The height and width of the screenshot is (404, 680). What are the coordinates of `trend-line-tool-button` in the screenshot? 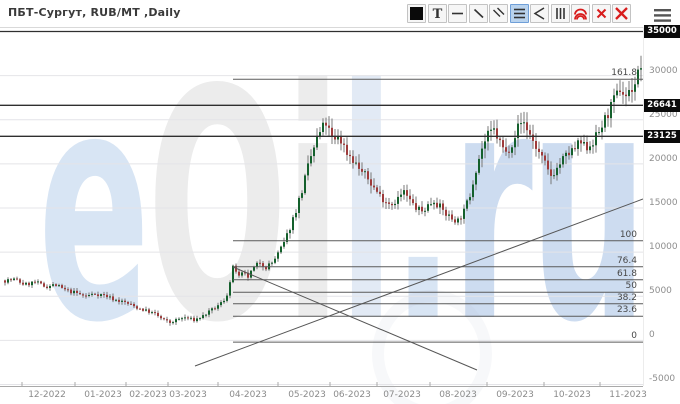 It's located at (478, 13).